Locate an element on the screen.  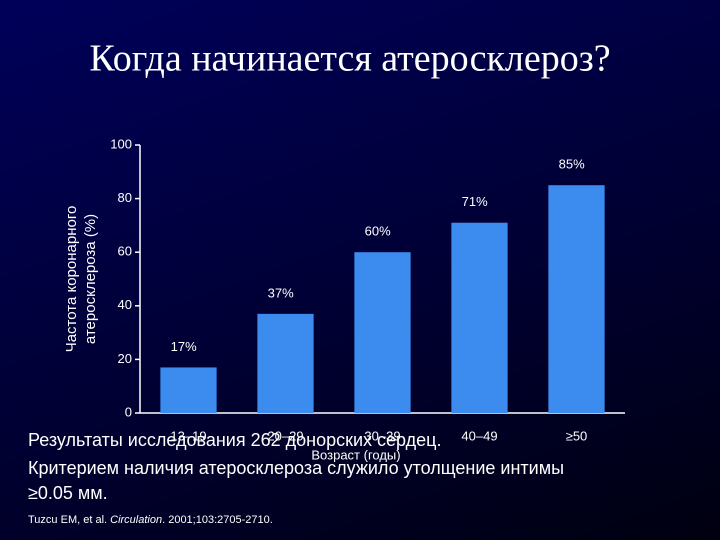
x-tick-label: ≥50 is located at coordinates (577, 435).